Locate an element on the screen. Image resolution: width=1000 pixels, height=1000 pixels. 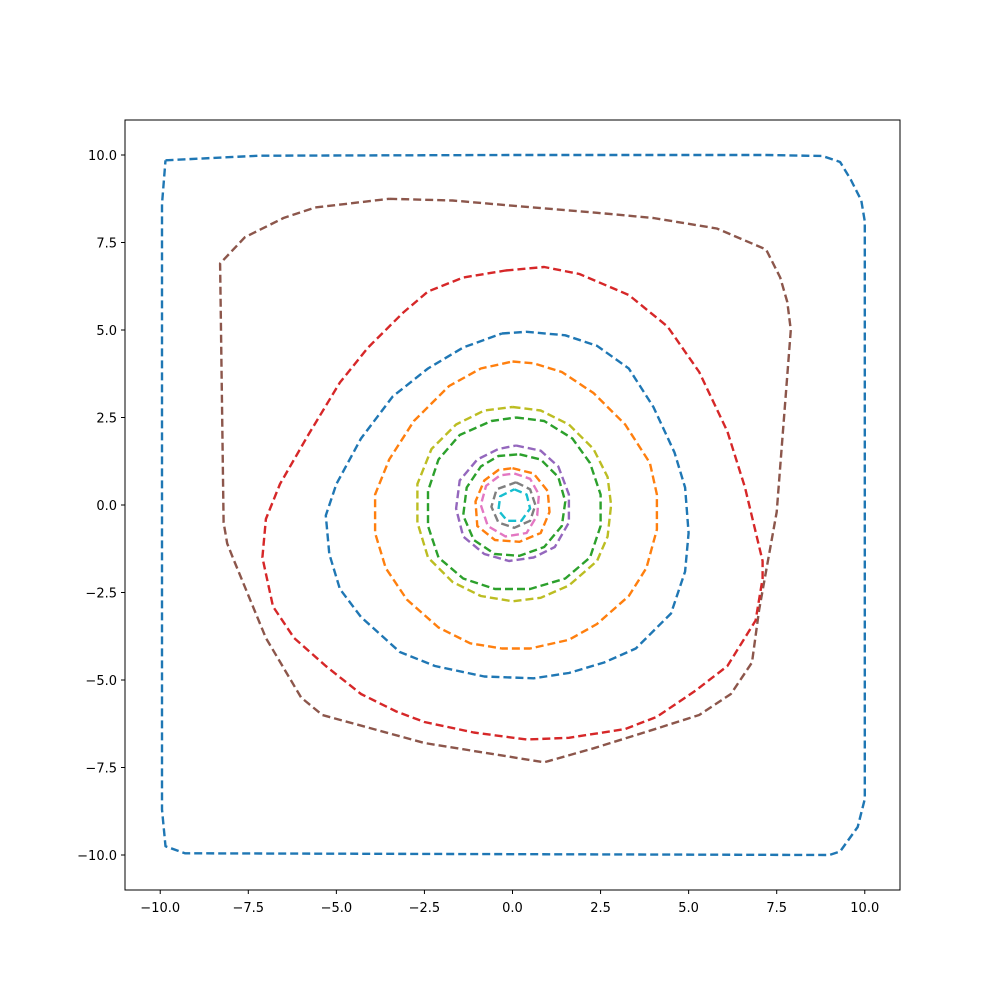
x-tick-label: 10.0 is located at coordinates (864, 908).